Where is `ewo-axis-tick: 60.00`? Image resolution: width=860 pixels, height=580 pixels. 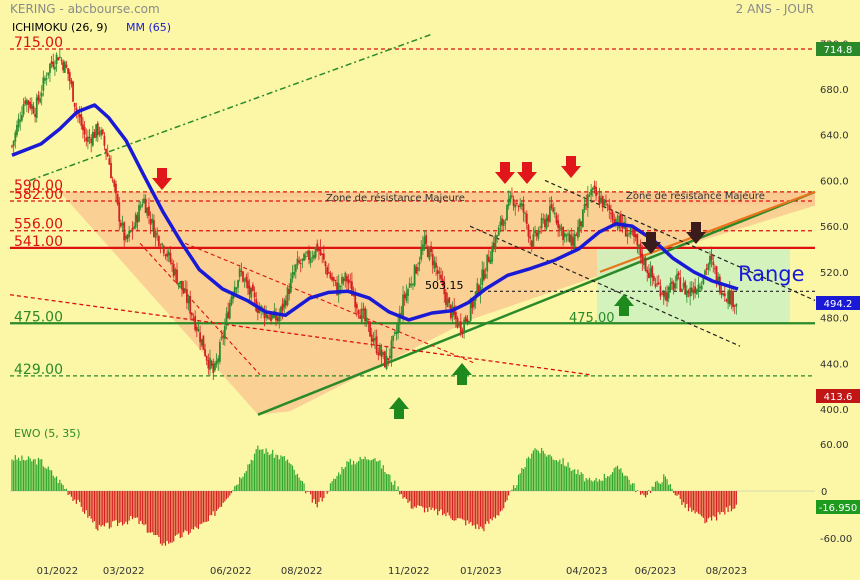 ewo-axis-tick: 60.00 is located at coordinates (834, 445).